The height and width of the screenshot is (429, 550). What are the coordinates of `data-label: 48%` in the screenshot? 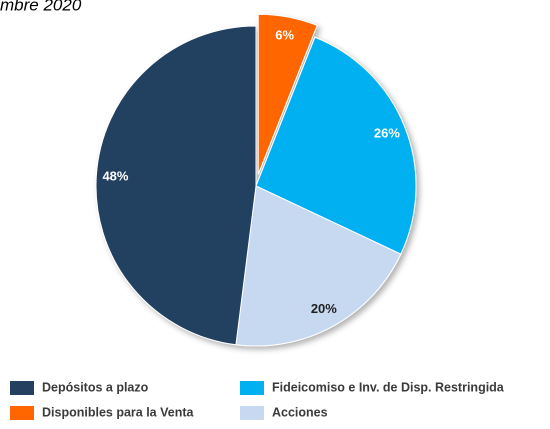 It's located at (115, 176).